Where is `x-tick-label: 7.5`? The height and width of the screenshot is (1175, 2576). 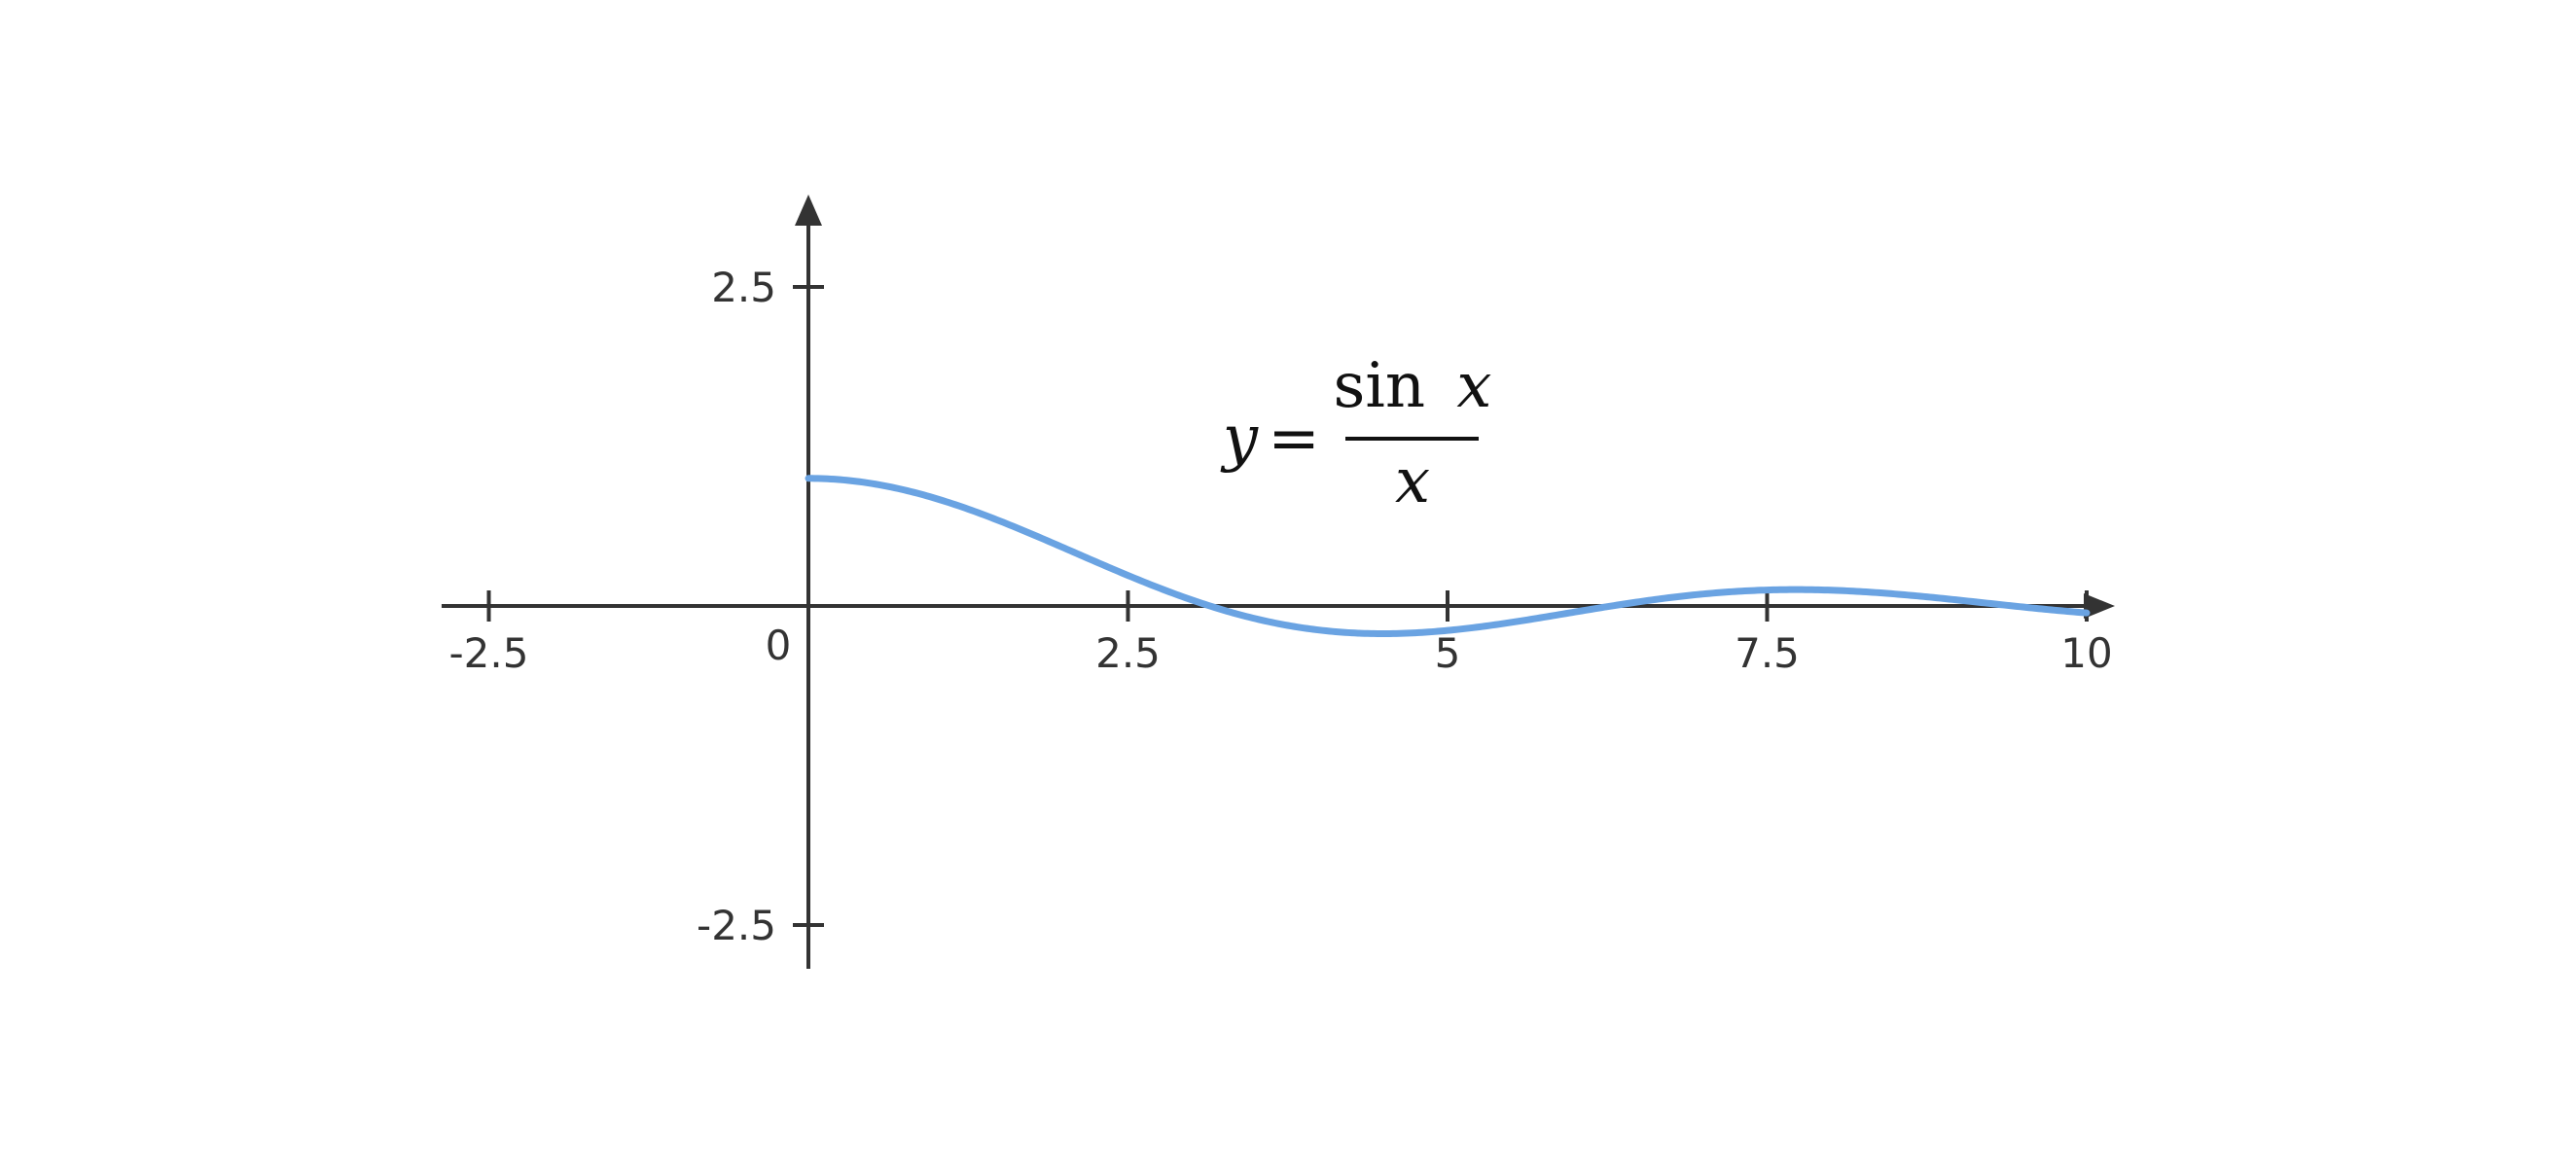 x-tick-label: 7.5 is located at coordinates (1767, 653).